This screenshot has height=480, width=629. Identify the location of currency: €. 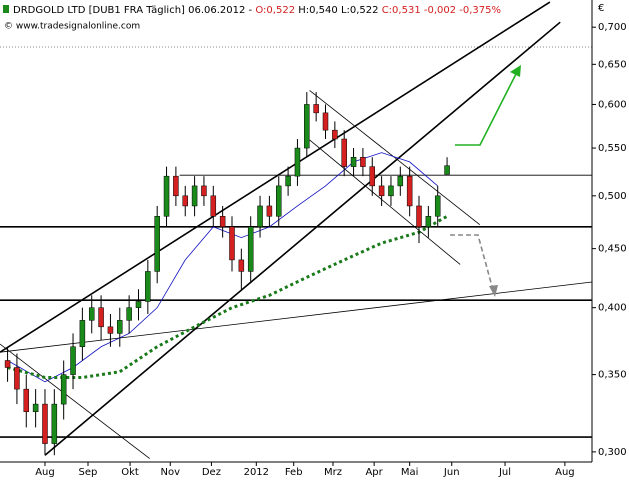
(601, 8).